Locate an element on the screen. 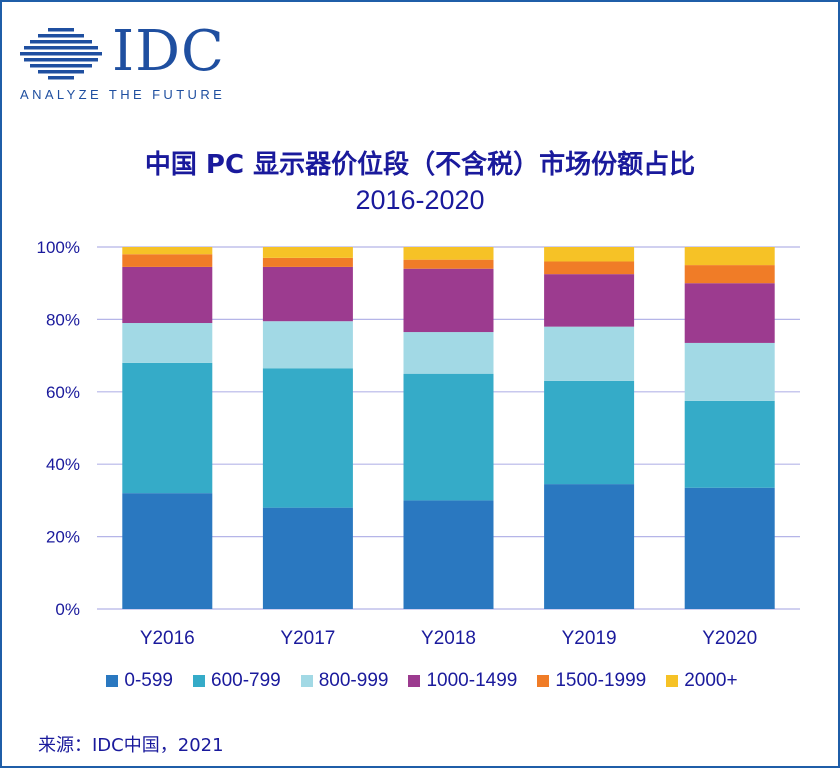 Image resolution: width=840 pixels, height=768 pixels. legend-item: 2000+ is located at coordinates (702, 681).